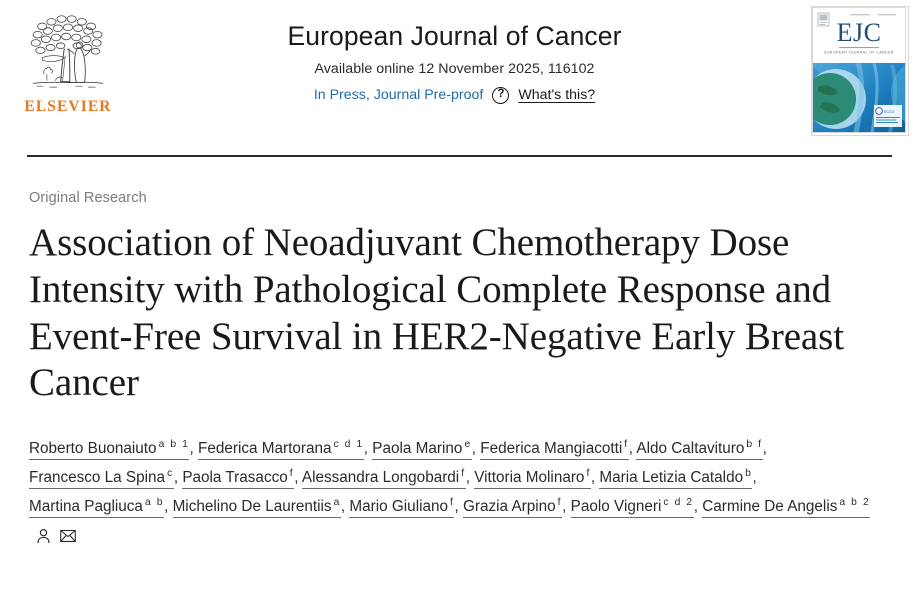 The height and width of the screenshot is (615, 919). What do you see at coordinates (43, 536) in the screenshot?
I see `author-profile-icon` at bounding box center [43, 536].